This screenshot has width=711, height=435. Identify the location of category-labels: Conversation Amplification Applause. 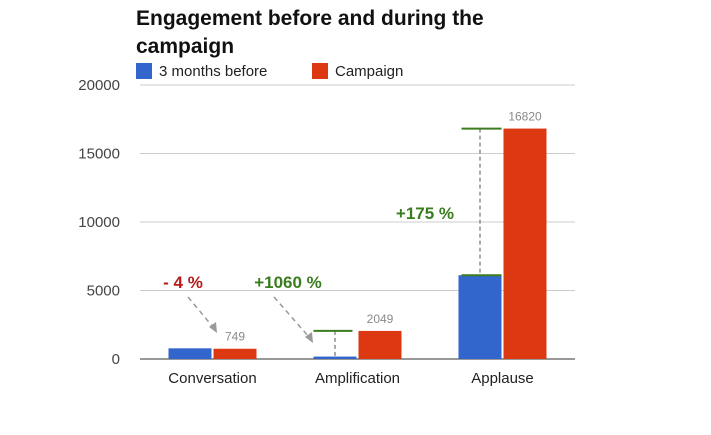
(350, 378).